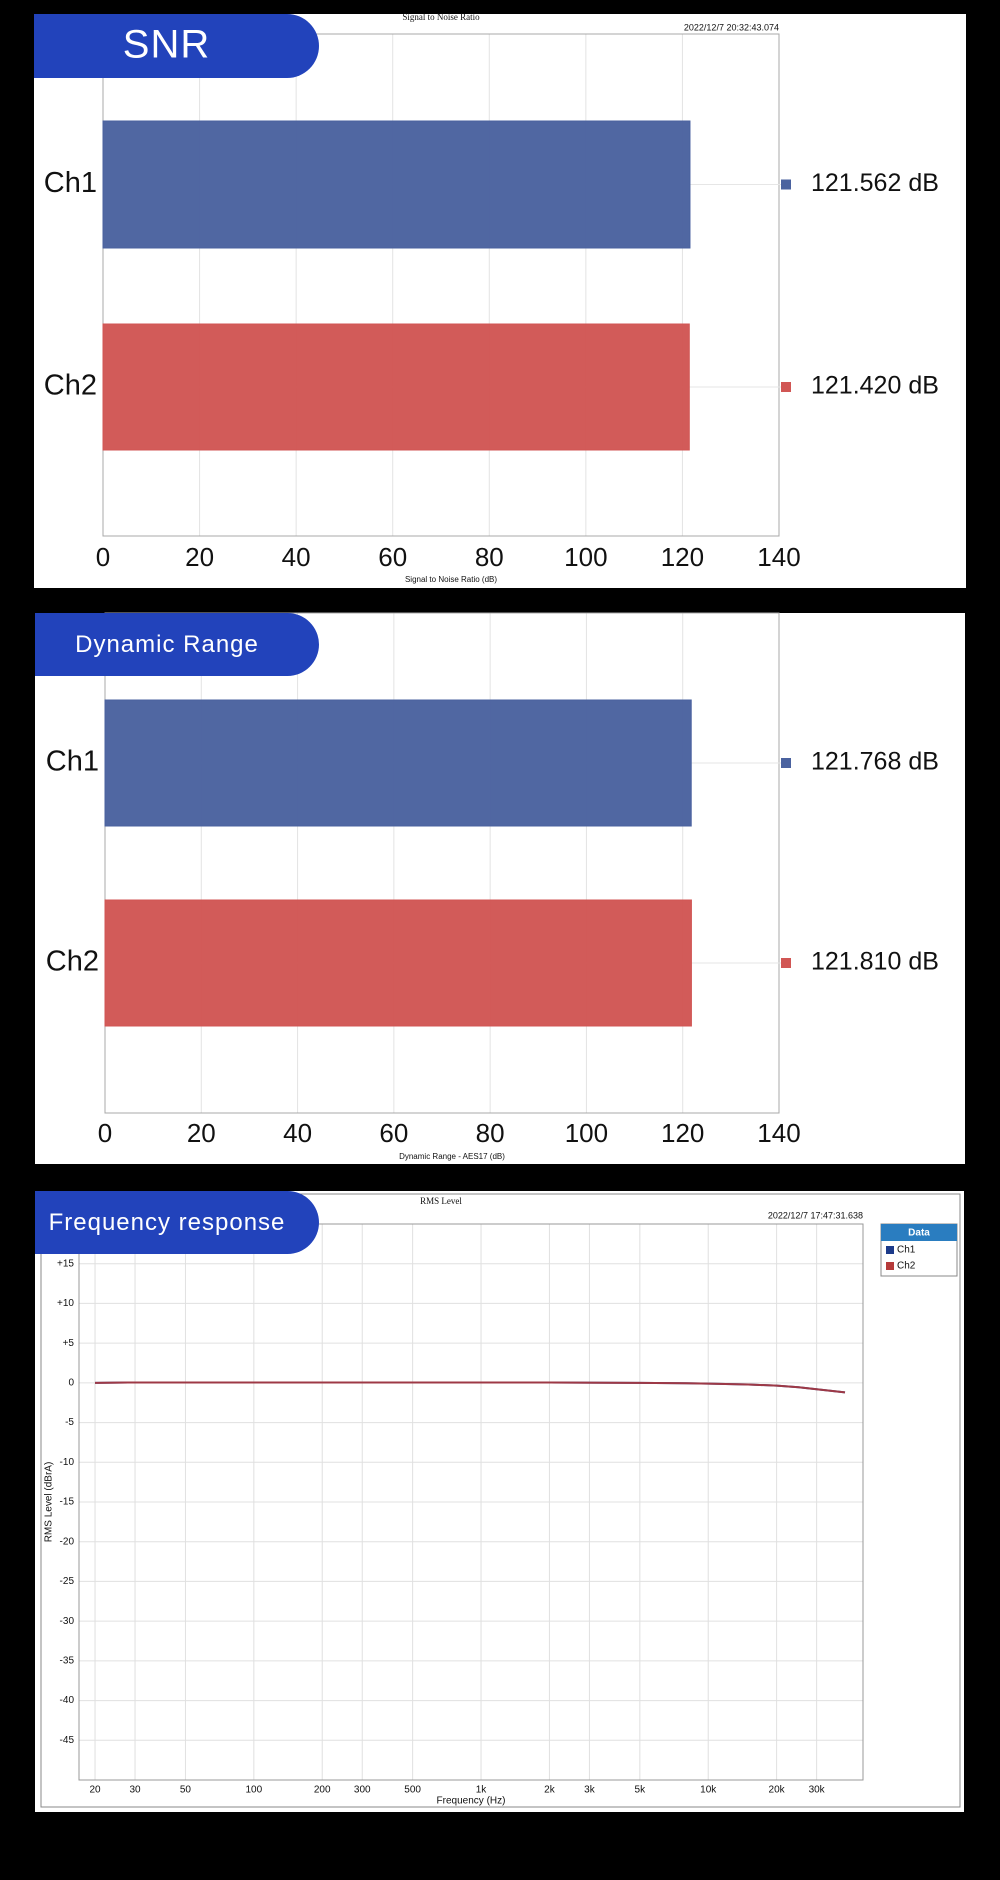 The width and height of the screenshot is (1000, 1880). What do you see at coordinates (815, 1215) in the screenshot?
I see `timestamp: 2022/12/7 17:47:31.638` at bounding box center [815, 1215].